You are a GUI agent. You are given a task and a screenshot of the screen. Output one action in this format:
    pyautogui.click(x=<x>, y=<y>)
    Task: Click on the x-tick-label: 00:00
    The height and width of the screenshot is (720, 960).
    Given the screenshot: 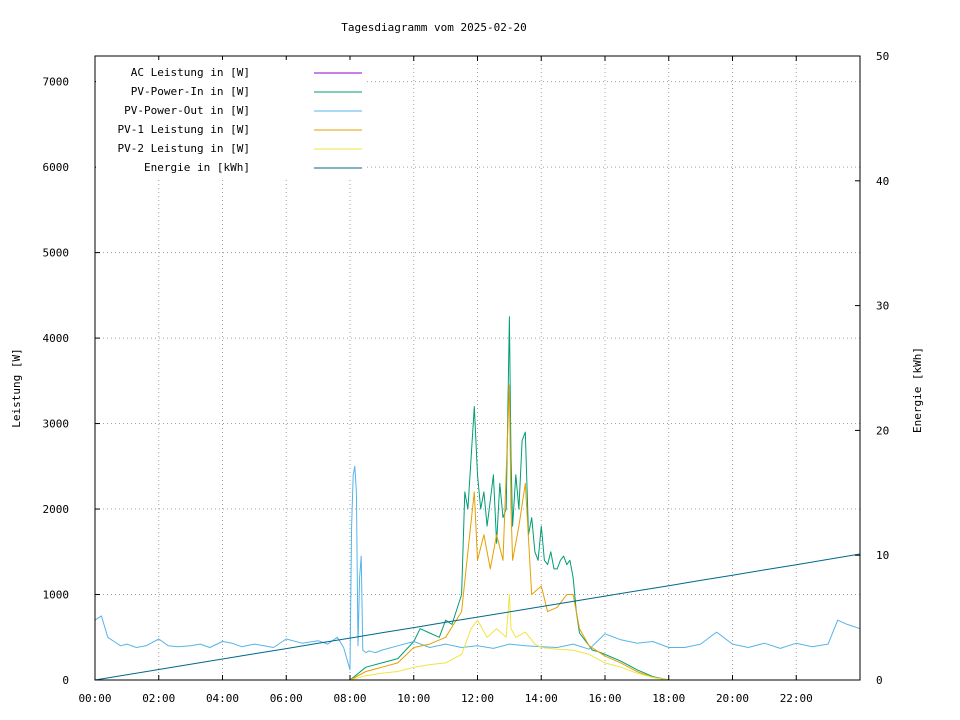 What is the action you would take?
    pyautogui.click(x=94, y=698)
    